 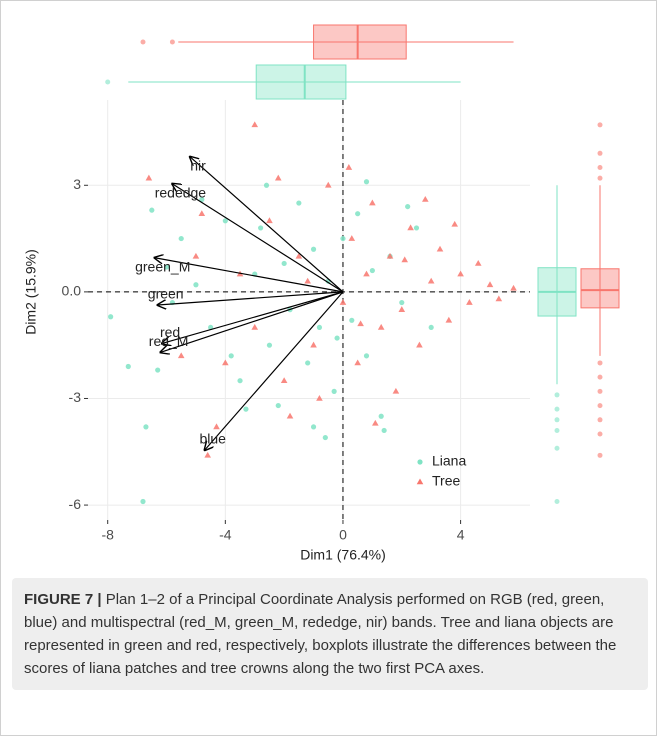 What do you see at coordinates (343, 555) in the screenshot?
I see `x-axis-title: Dim1 (76.4%)` at bounding box center [343, 555].